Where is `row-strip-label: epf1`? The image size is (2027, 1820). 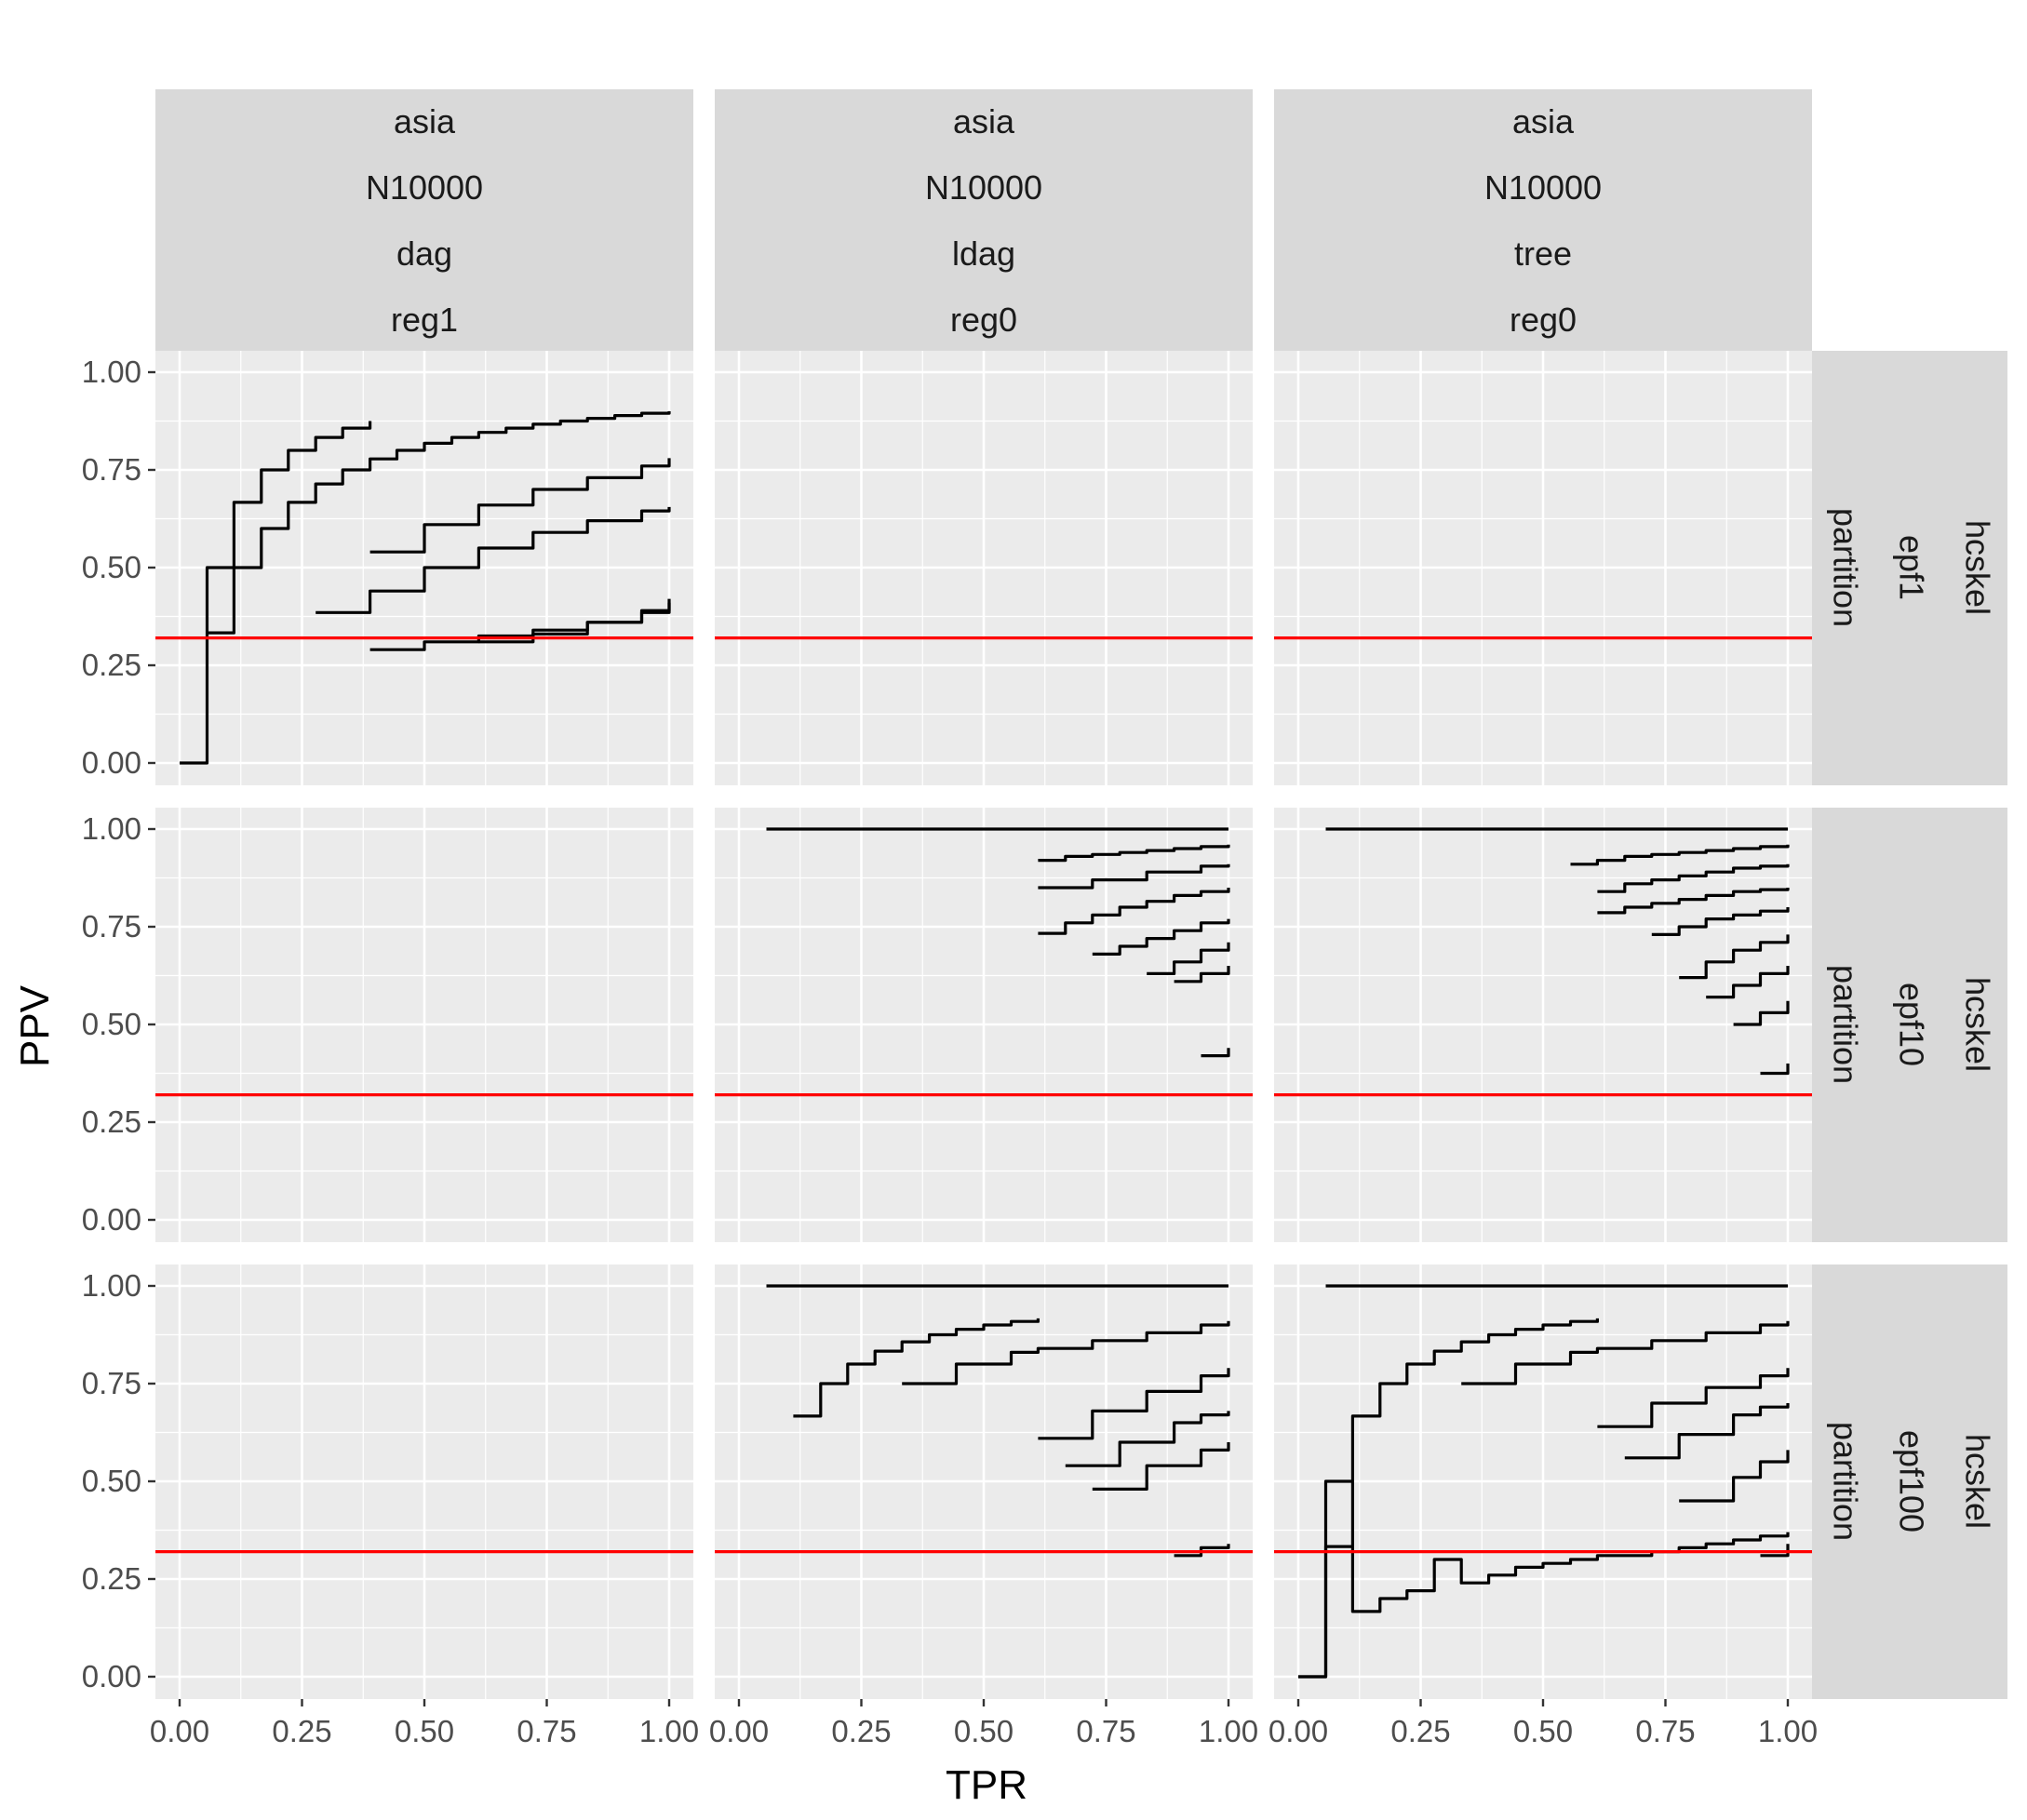 row-strip-label: epf1 is located at coordinates (1911, 567).